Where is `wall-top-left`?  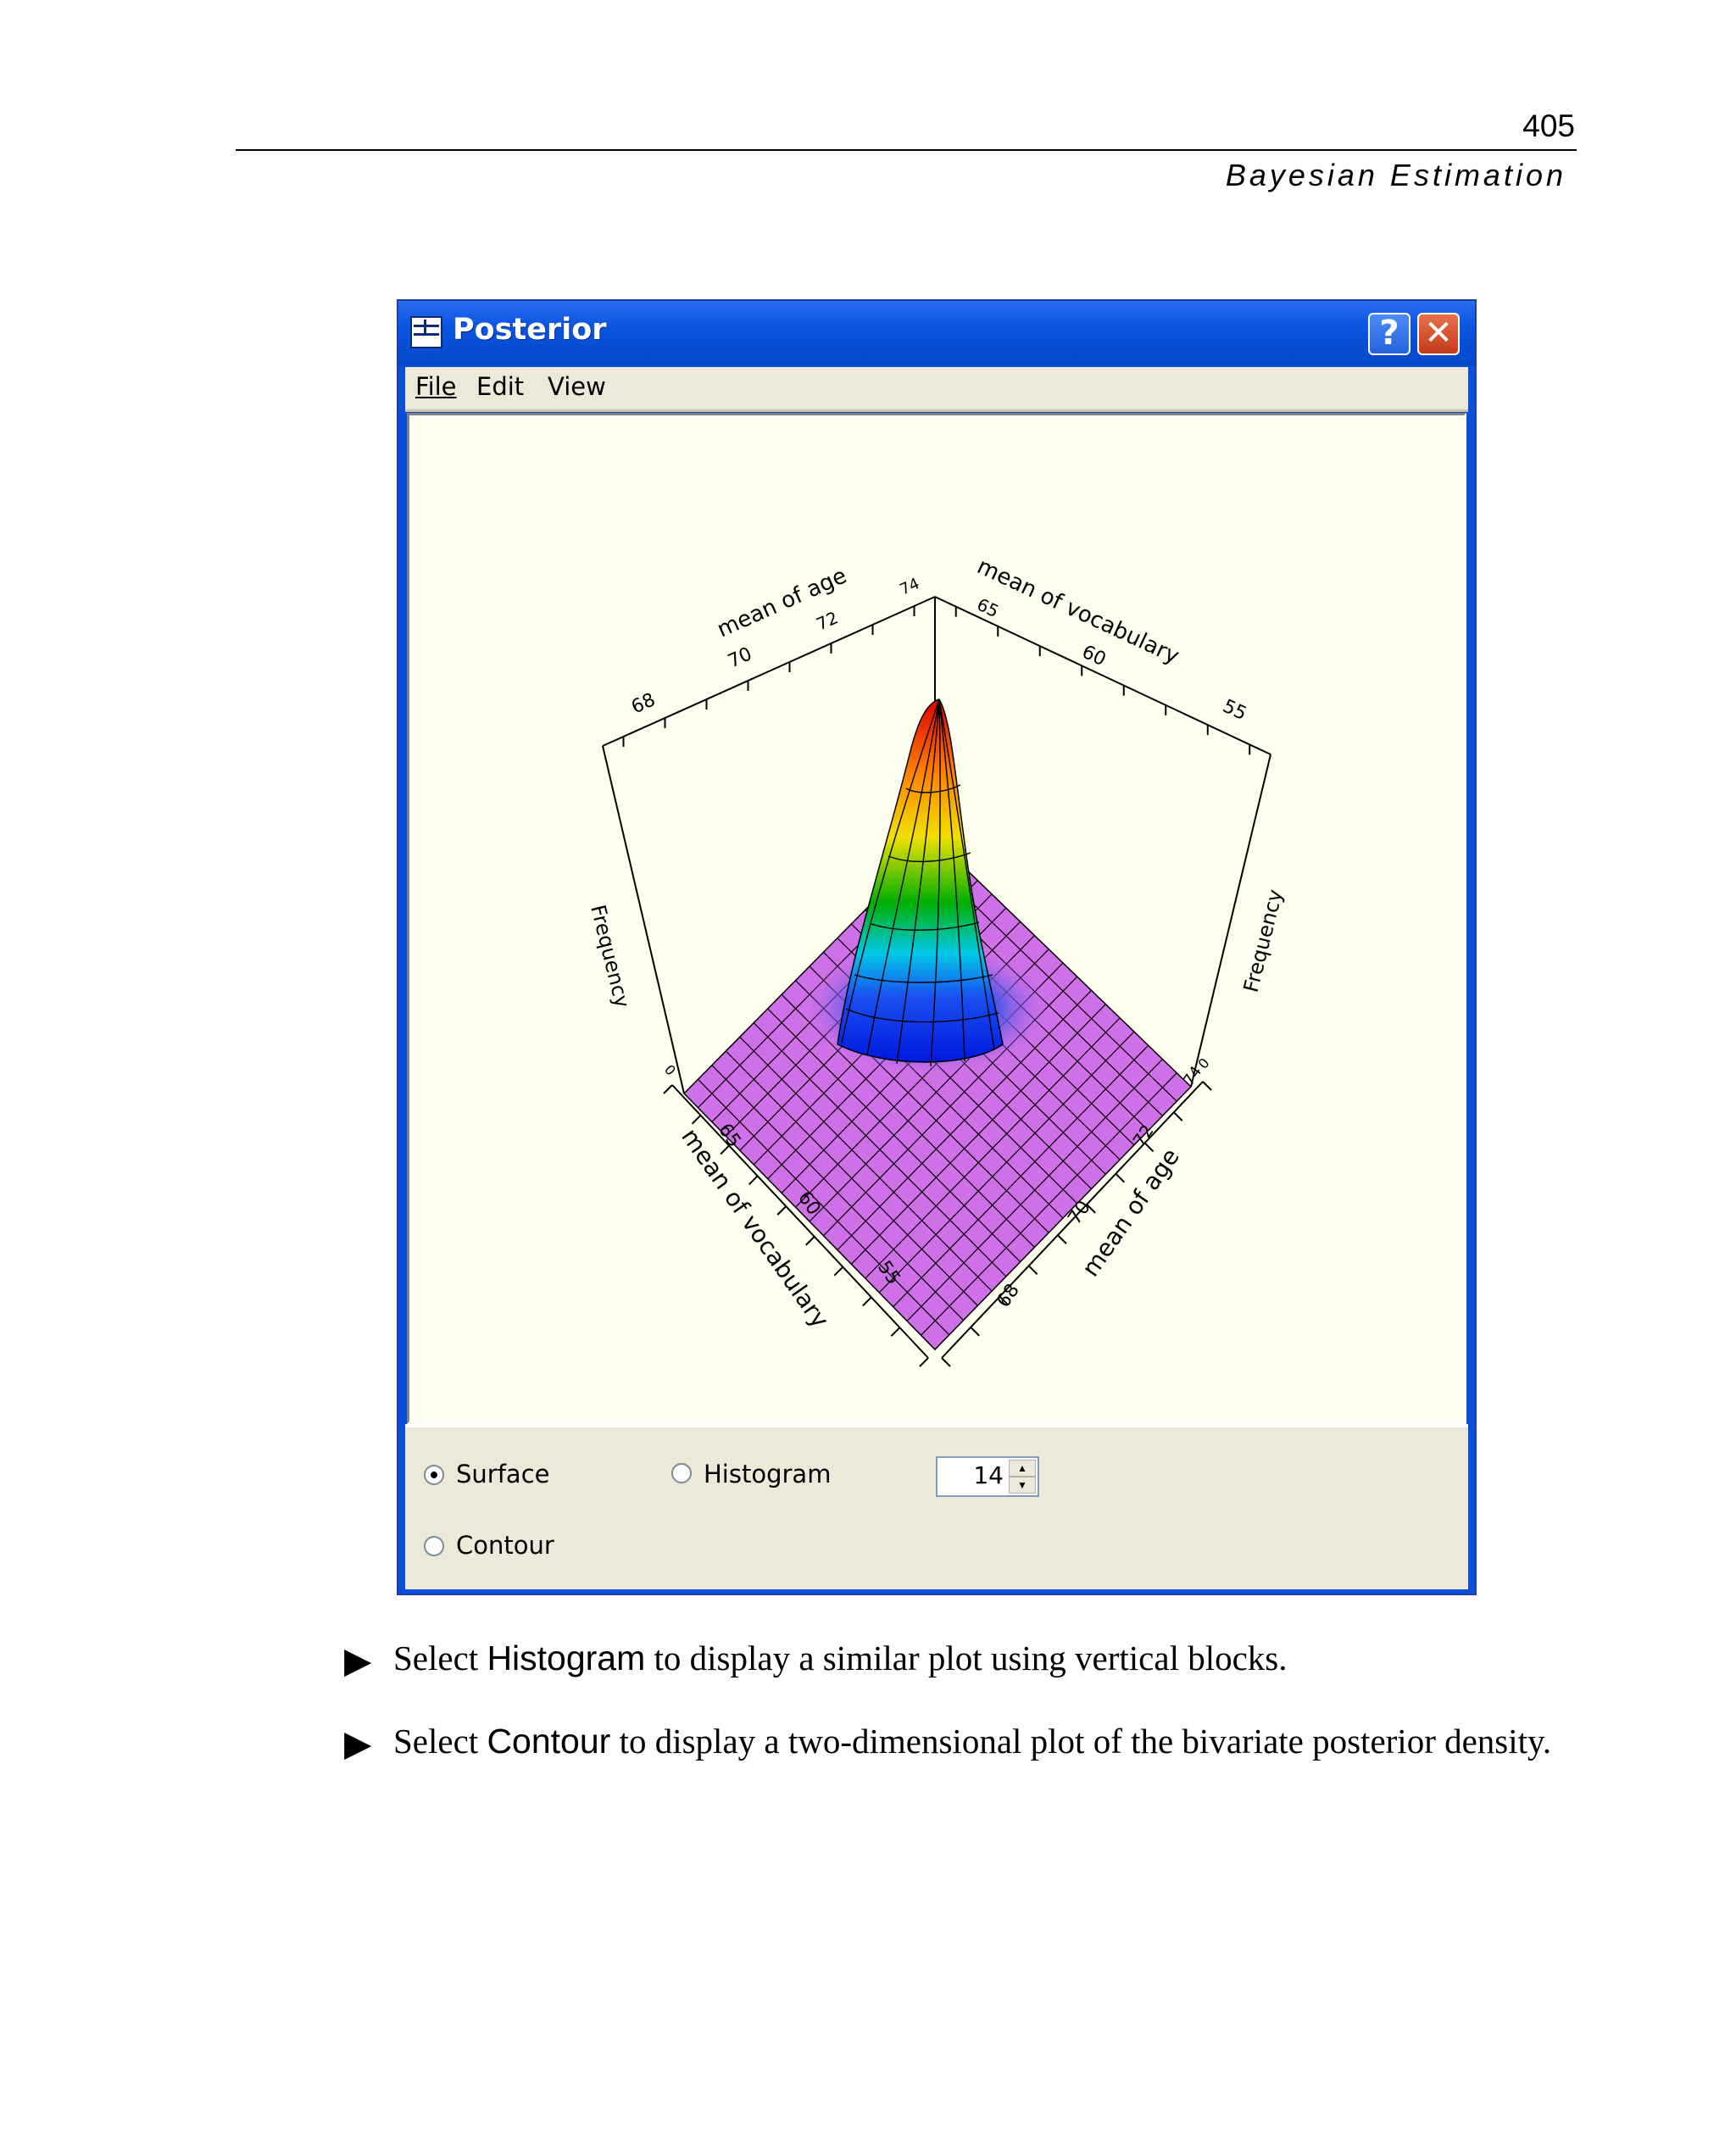
wall-top-left is located at coordinates (769, 671).